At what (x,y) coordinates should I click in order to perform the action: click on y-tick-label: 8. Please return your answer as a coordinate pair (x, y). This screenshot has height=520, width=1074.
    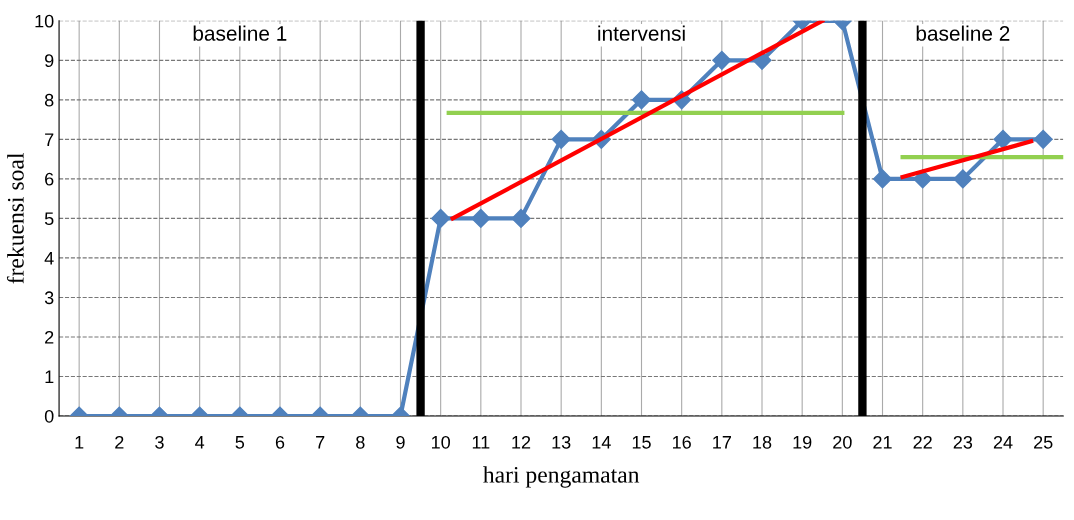
    Looking at the image, I should click on (49, 100).